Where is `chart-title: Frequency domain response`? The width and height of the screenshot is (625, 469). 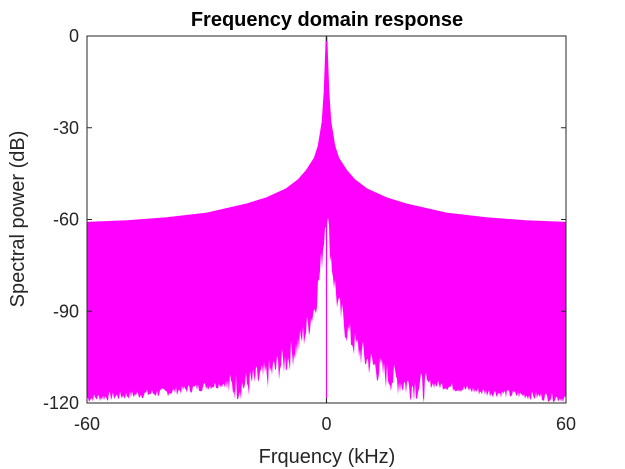
chart-title: Frequency domain response is located at coordinates (327, 20).